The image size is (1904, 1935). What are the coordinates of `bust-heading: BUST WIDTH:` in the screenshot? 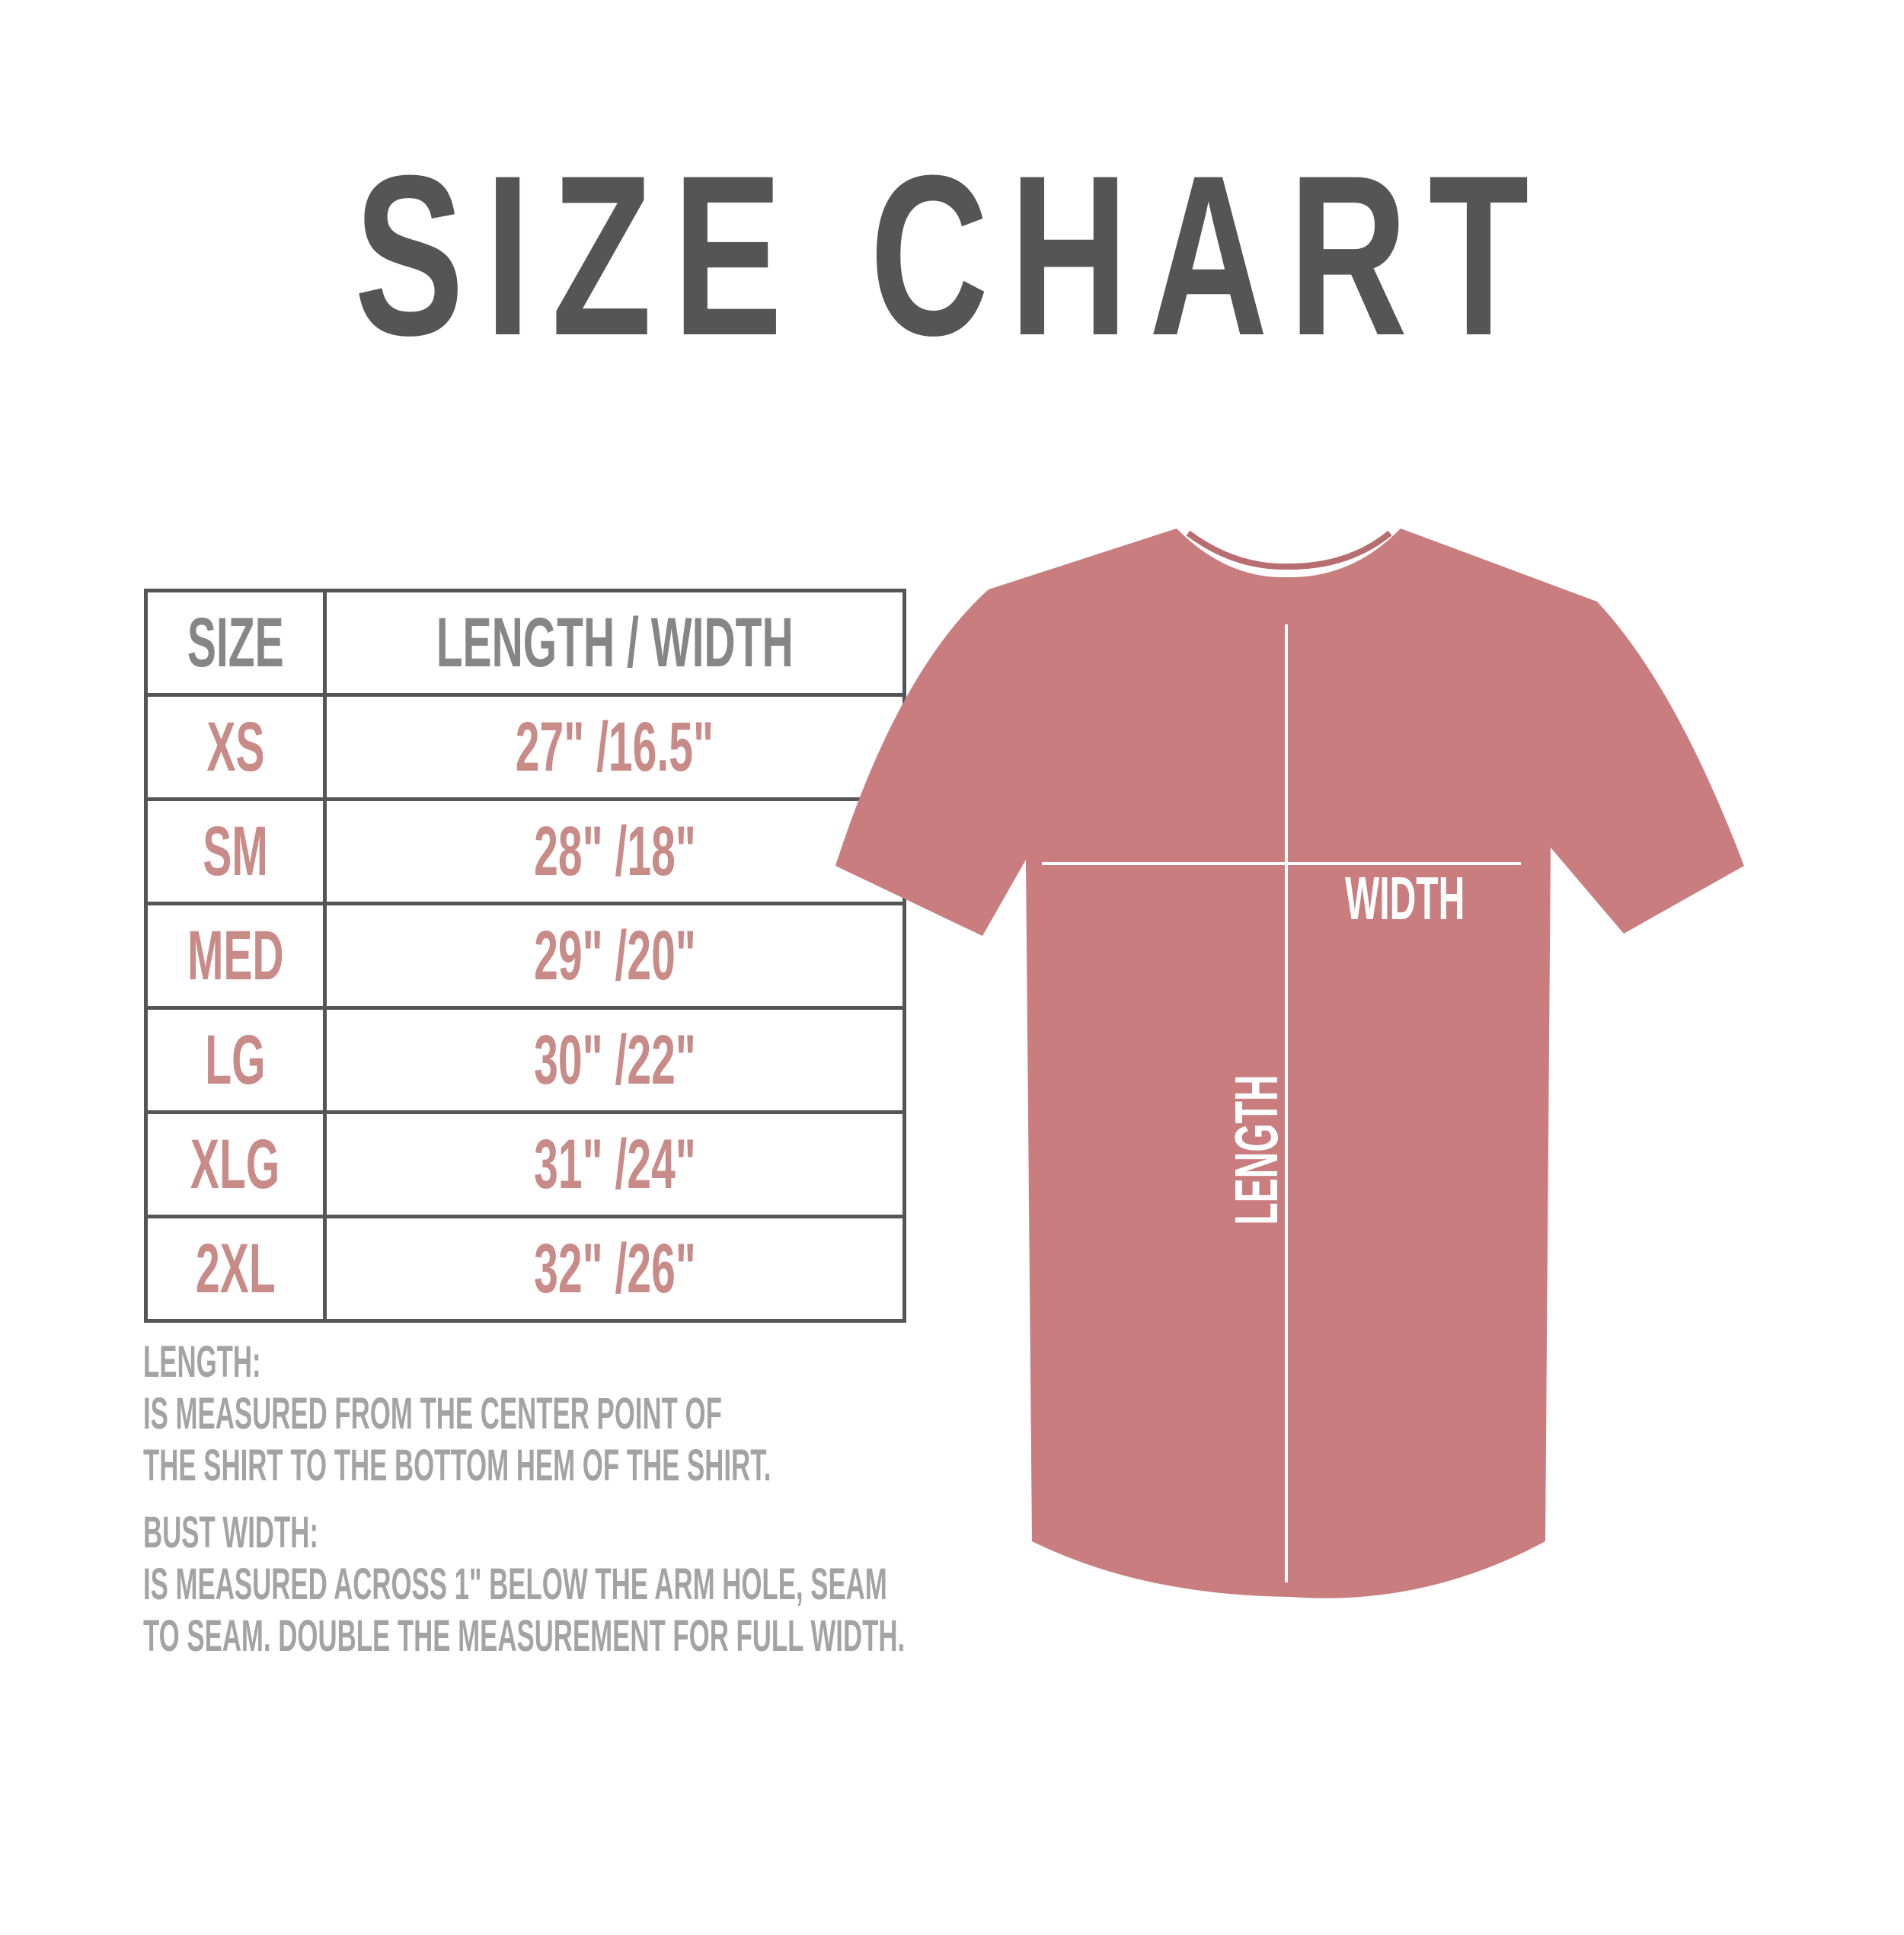 It's located at (231, 1532).